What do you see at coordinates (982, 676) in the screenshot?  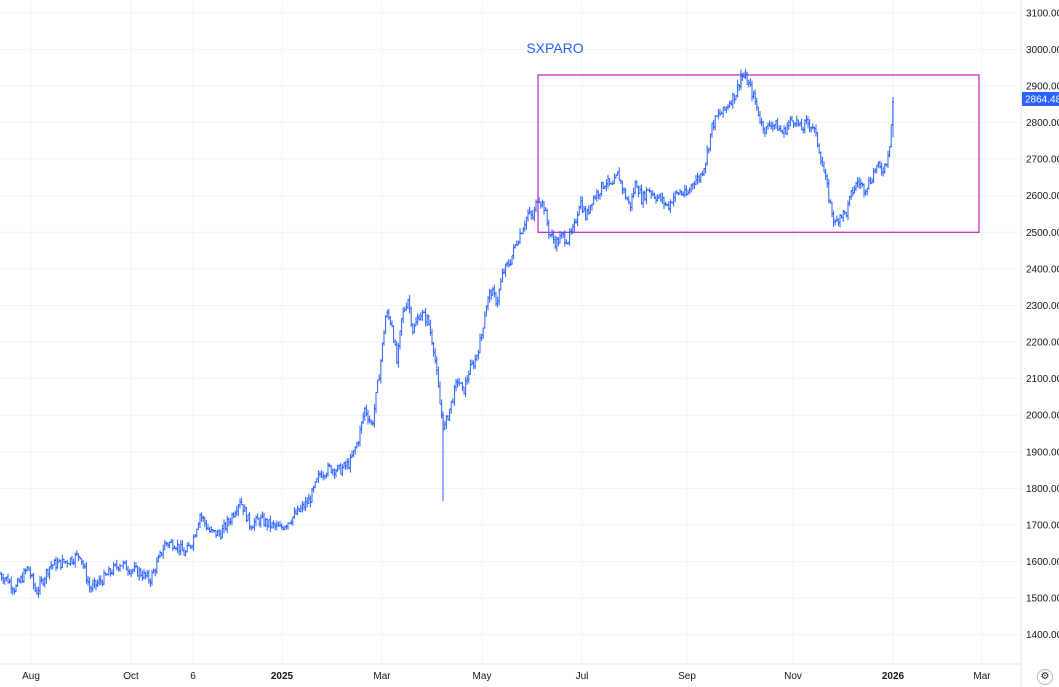 I see `x-tick-label: Mar` at bounding box center [982, 676].